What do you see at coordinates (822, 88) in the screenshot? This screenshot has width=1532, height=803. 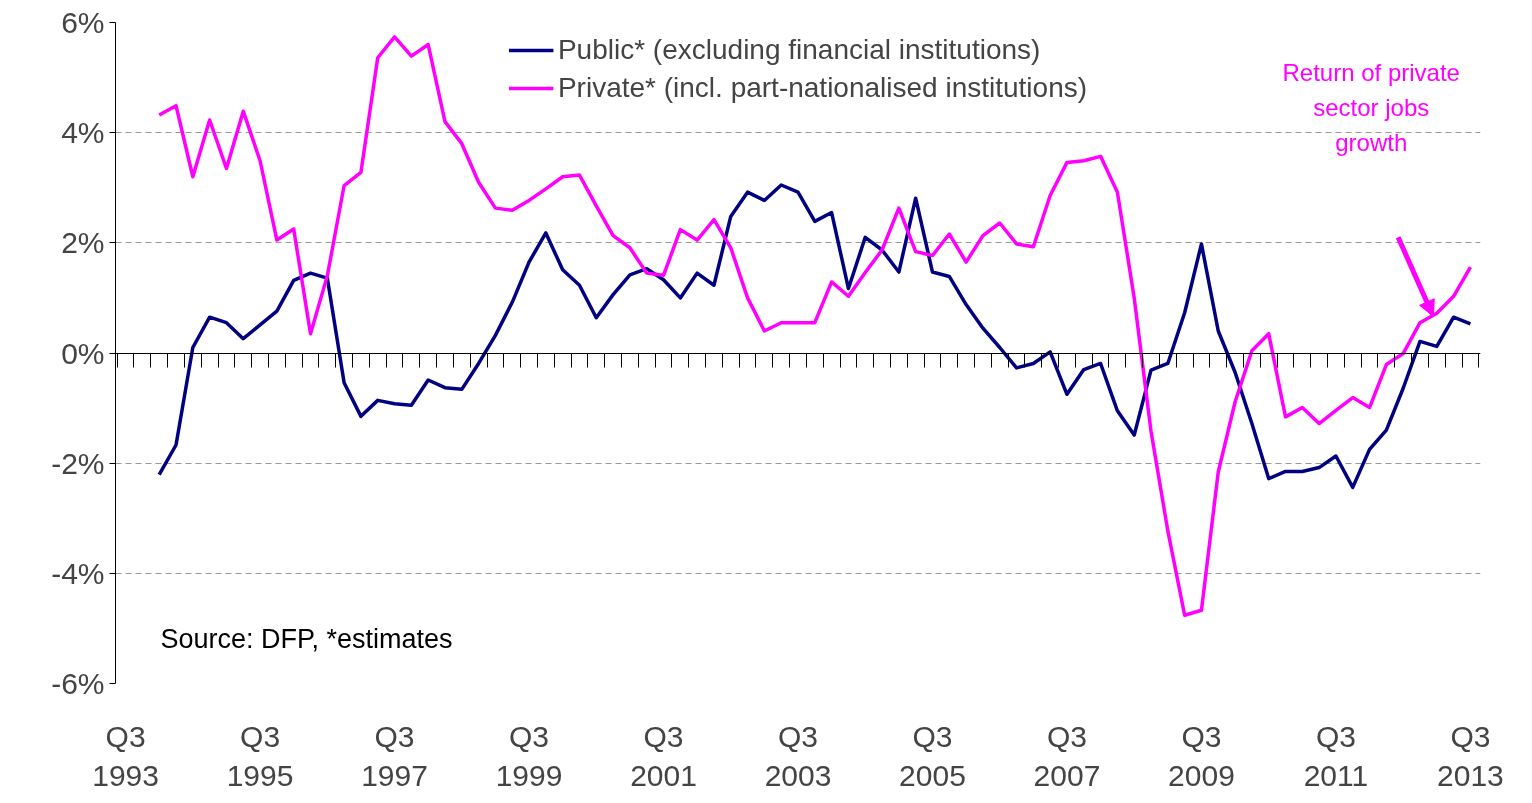 I see `legend-label: Private* (incl. part-nationalised institutions)` at bounding box center [822, 88].